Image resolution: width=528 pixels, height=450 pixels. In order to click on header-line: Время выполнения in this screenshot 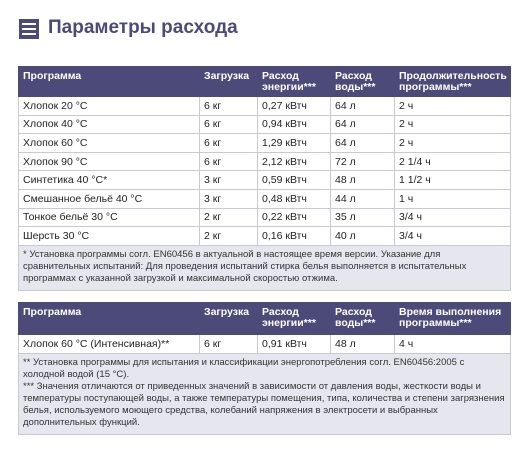, I will do `click(450, 312)`.